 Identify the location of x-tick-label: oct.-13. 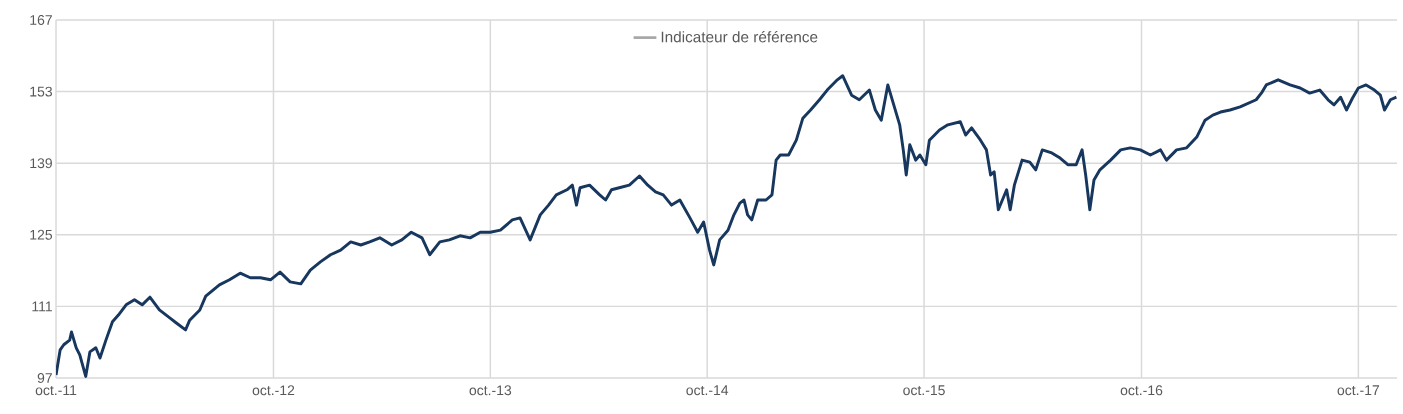
(490, 390).